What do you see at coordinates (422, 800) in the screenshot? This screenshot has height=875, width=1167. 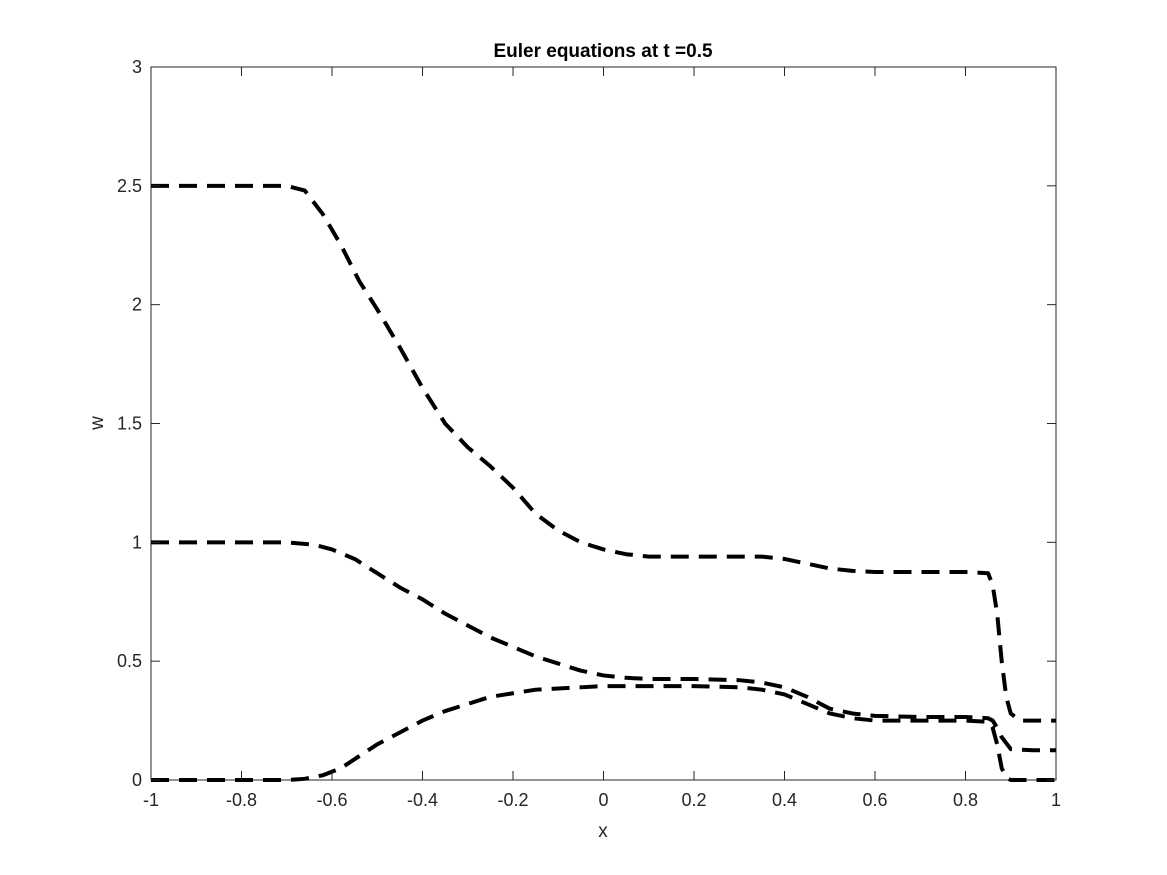 I see `x-tick-label: -0.4` at bounding box center [422, 800].